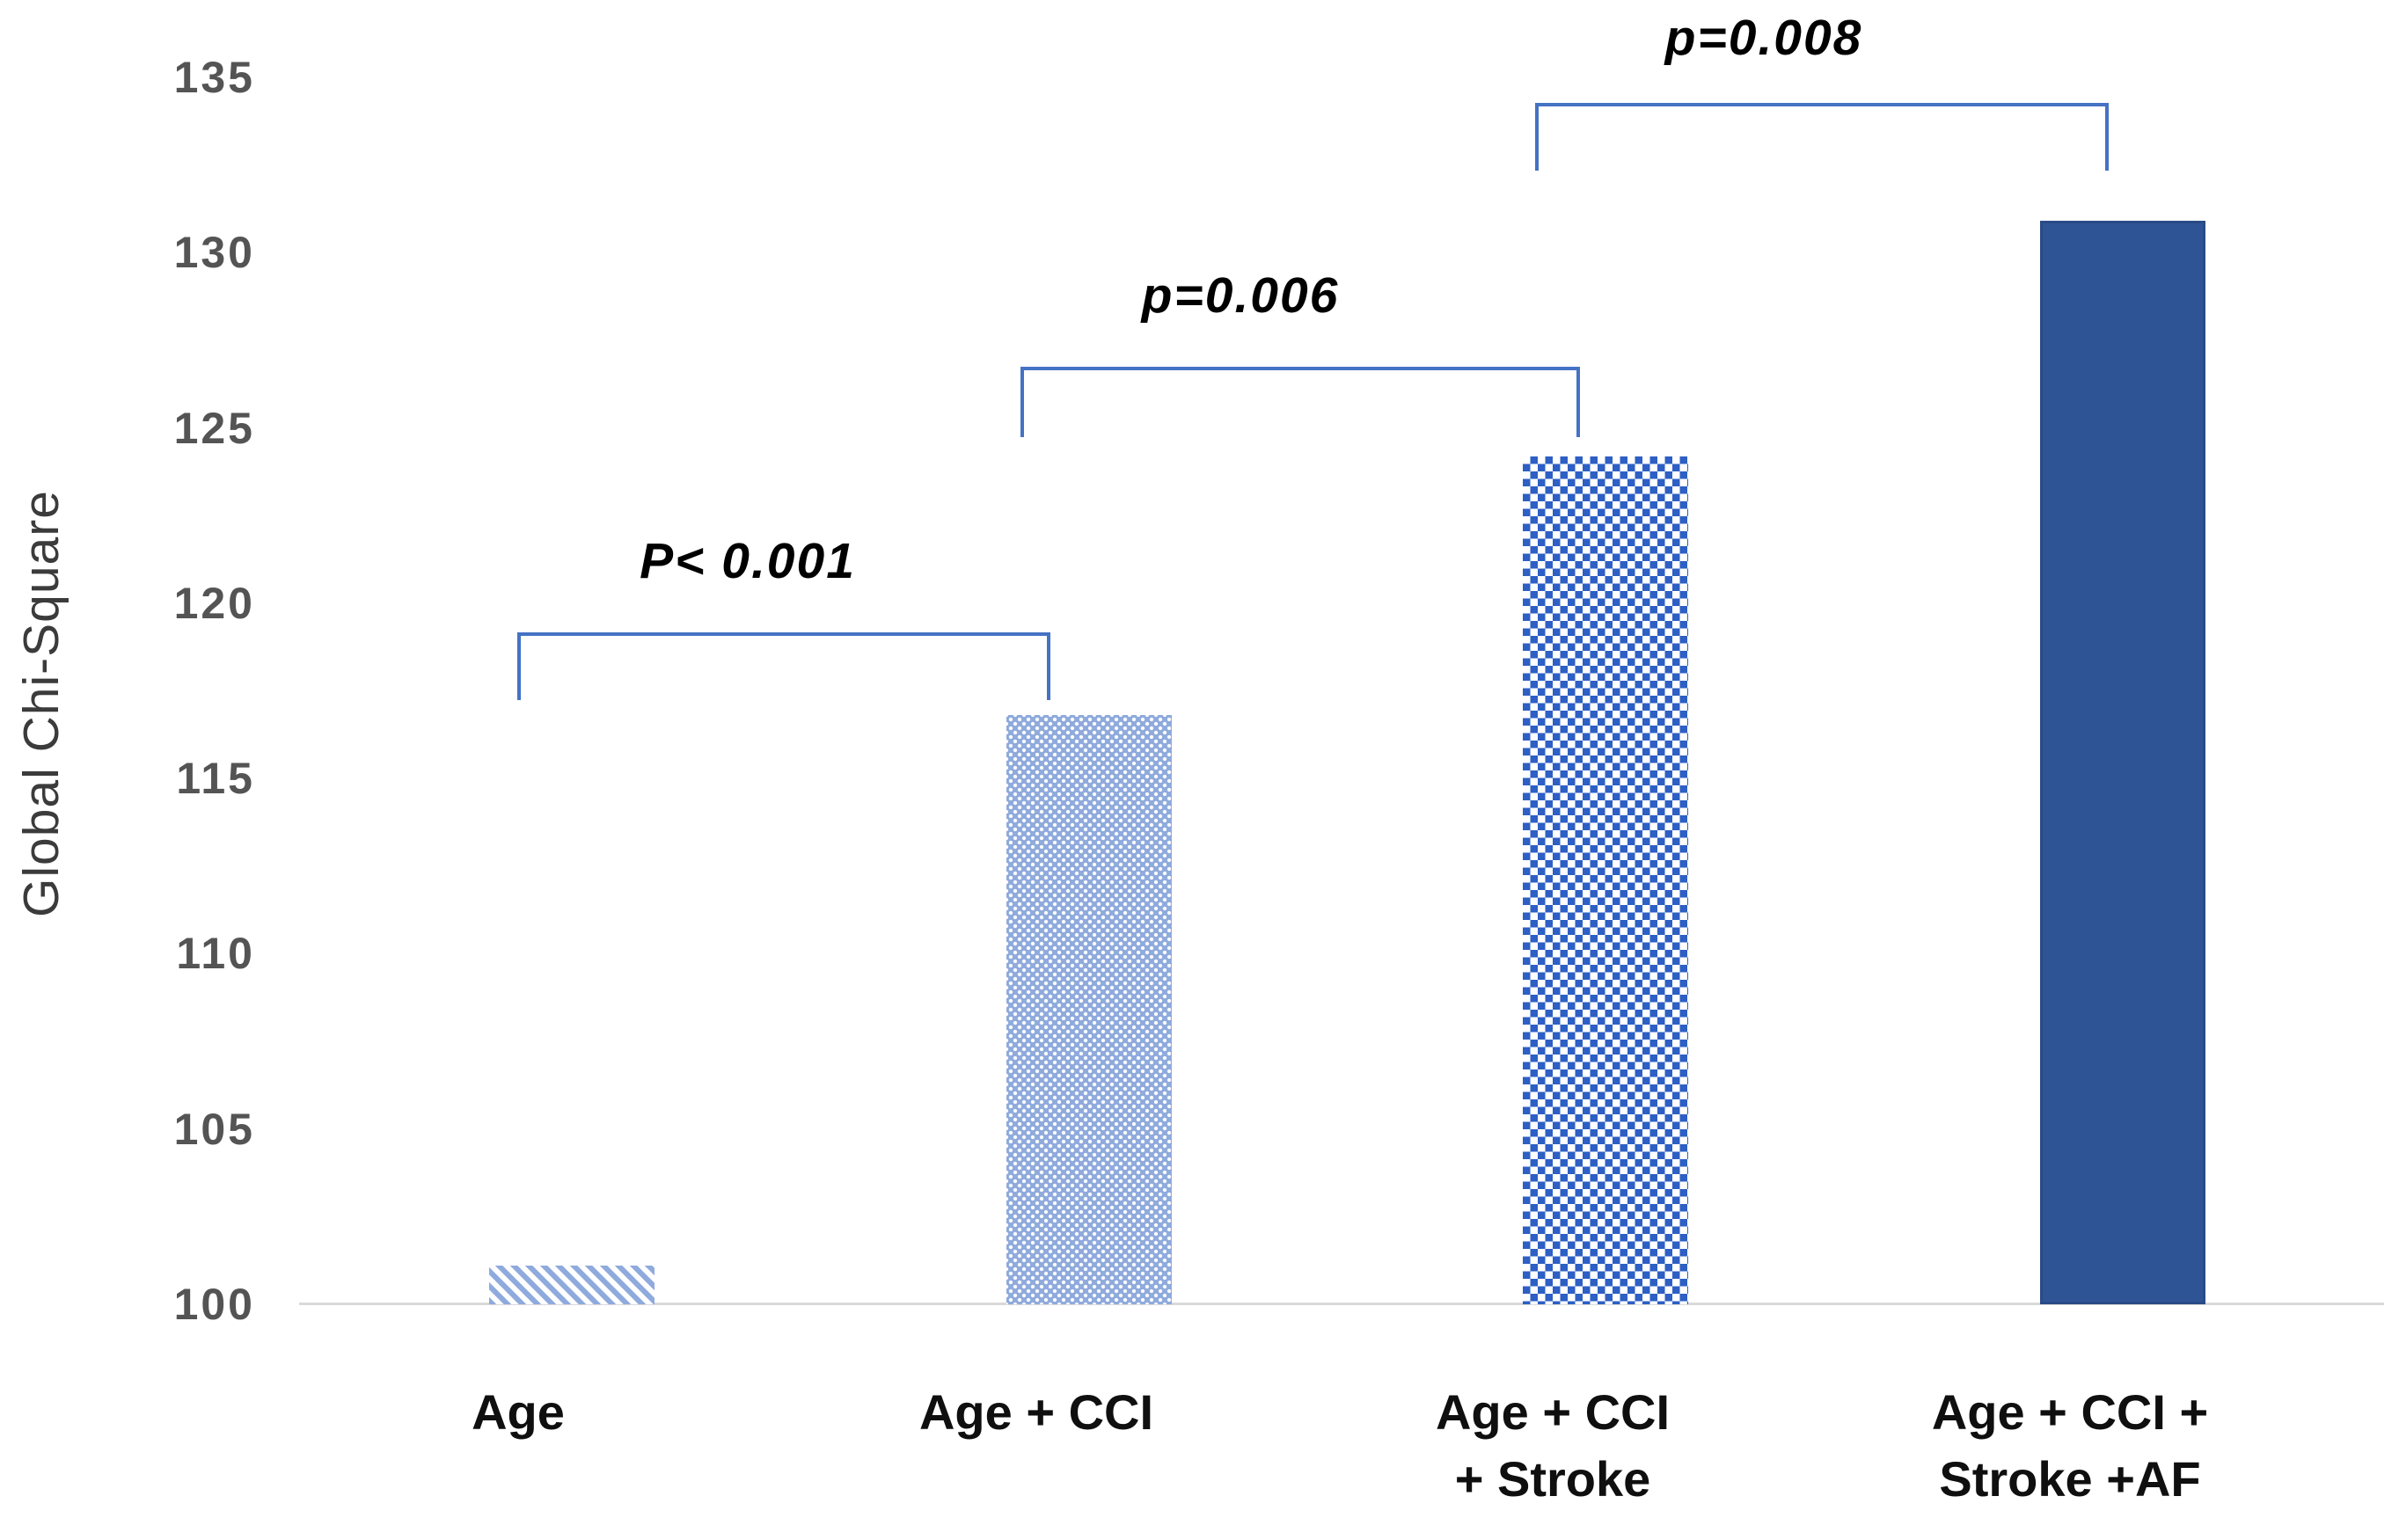 The width and height of the screenshot is (2399, 1540). What do you see at coordinates (214, 1304) in the screenshot?
I see `y-tick-100: 100` at bounding box center [214, 1304].